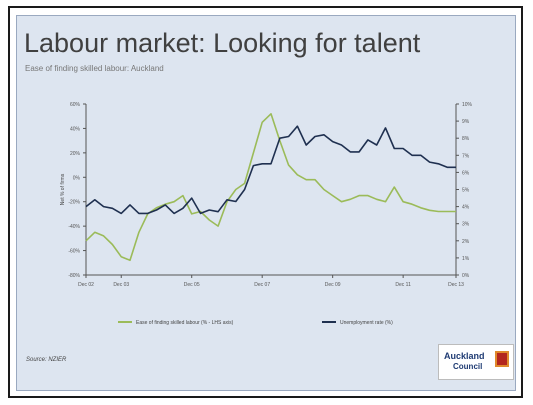 The height and width of the screenshot is (405, 533). I want to click on y-left-tick-label: 60%, so click(75, 105).